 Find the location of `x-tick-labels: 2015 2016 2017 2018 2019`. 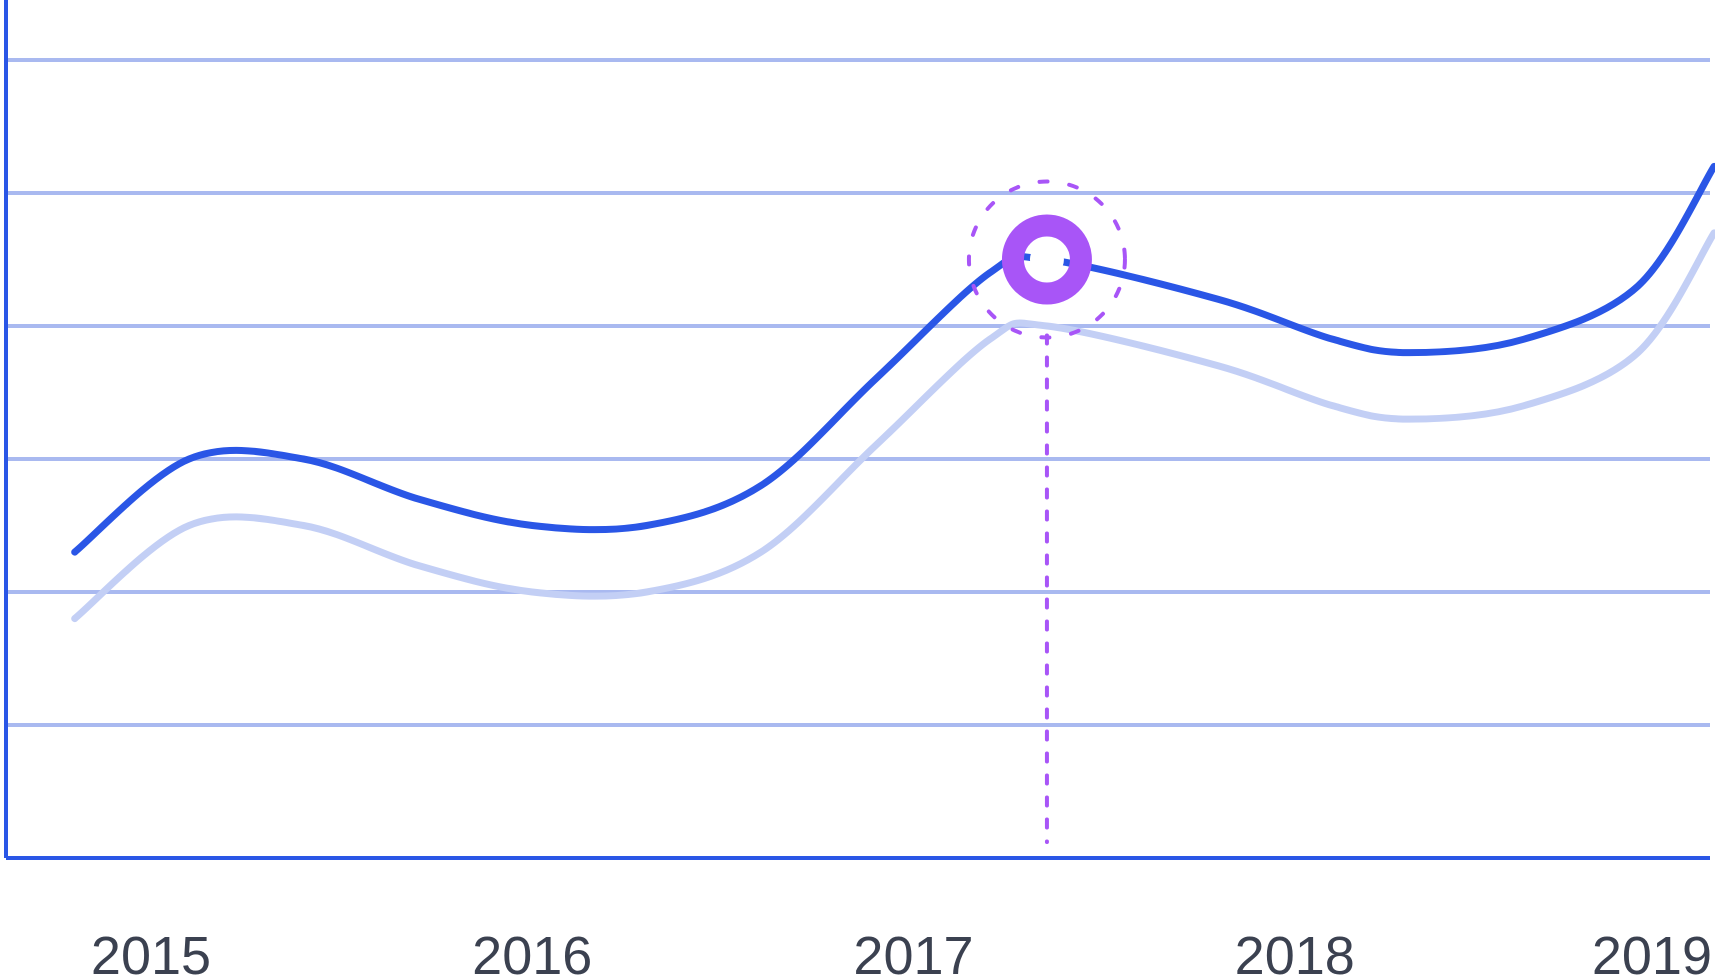

x-tick-labels: 2015 2016 2017 2018 2019 is located at coordinates (901, 953).